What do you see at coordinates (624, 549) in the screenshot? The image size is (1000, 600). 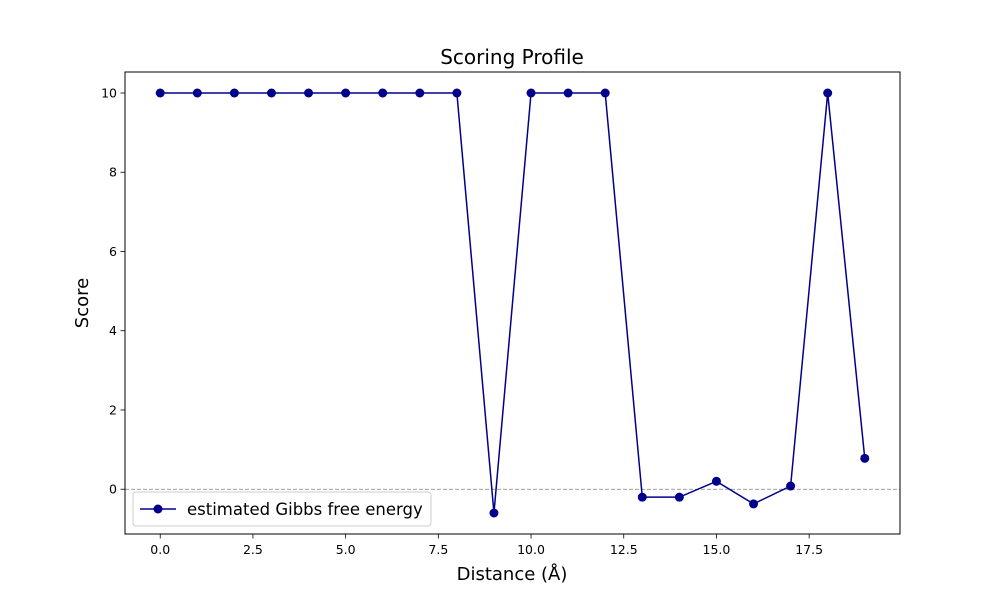 I see `x-tick-label: 12.5` at bounding box center [624, 549].